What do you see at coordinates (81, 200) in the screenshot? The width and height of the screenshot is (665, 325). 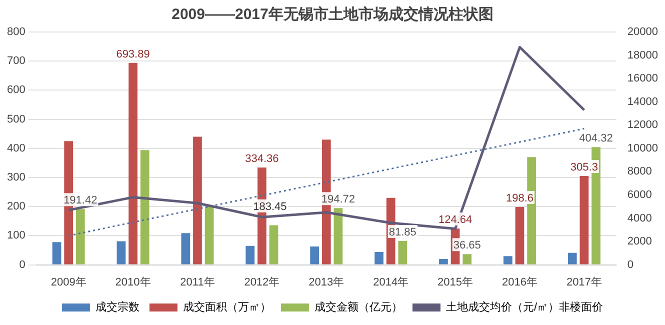 I see `data-label: 191.42` at bounding box center [81, 200].